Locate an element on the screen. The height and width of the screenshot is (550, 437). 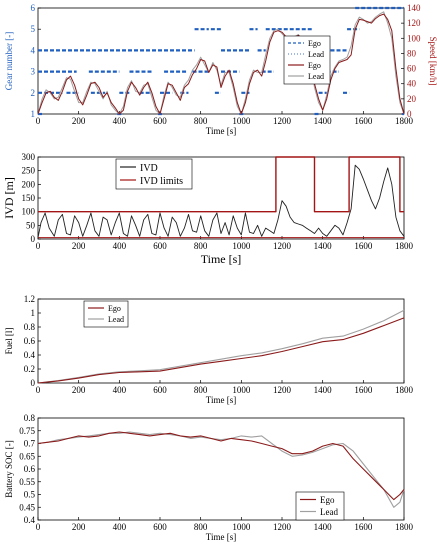
ivd-line is located at coordinates (221, 201).